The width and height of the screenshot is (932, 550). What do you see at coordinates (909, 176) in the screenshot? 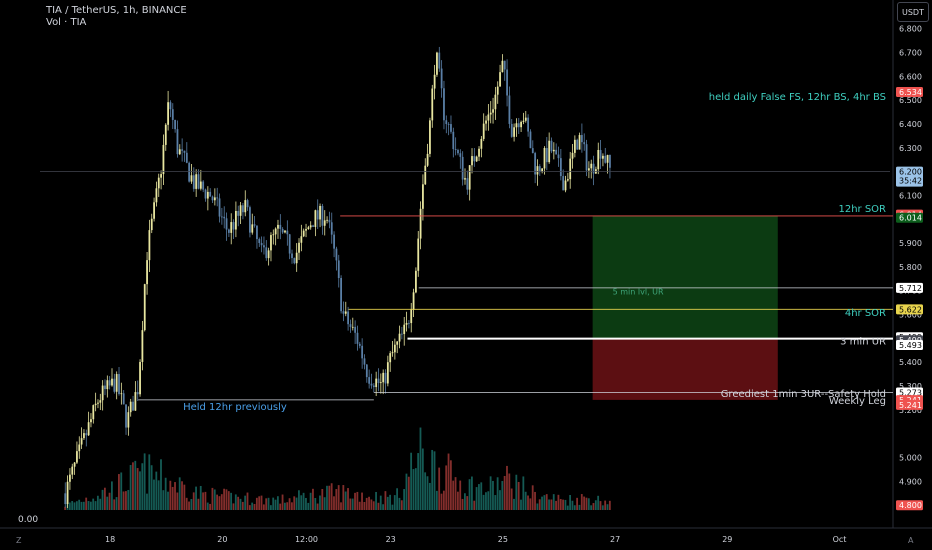
I see `price-axis-badge` at bounding box center [909, 176].